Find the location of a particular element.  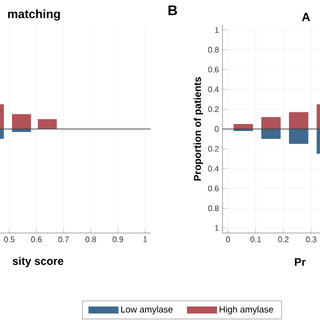

chart-title: matching is located at coordinates (34, 15).